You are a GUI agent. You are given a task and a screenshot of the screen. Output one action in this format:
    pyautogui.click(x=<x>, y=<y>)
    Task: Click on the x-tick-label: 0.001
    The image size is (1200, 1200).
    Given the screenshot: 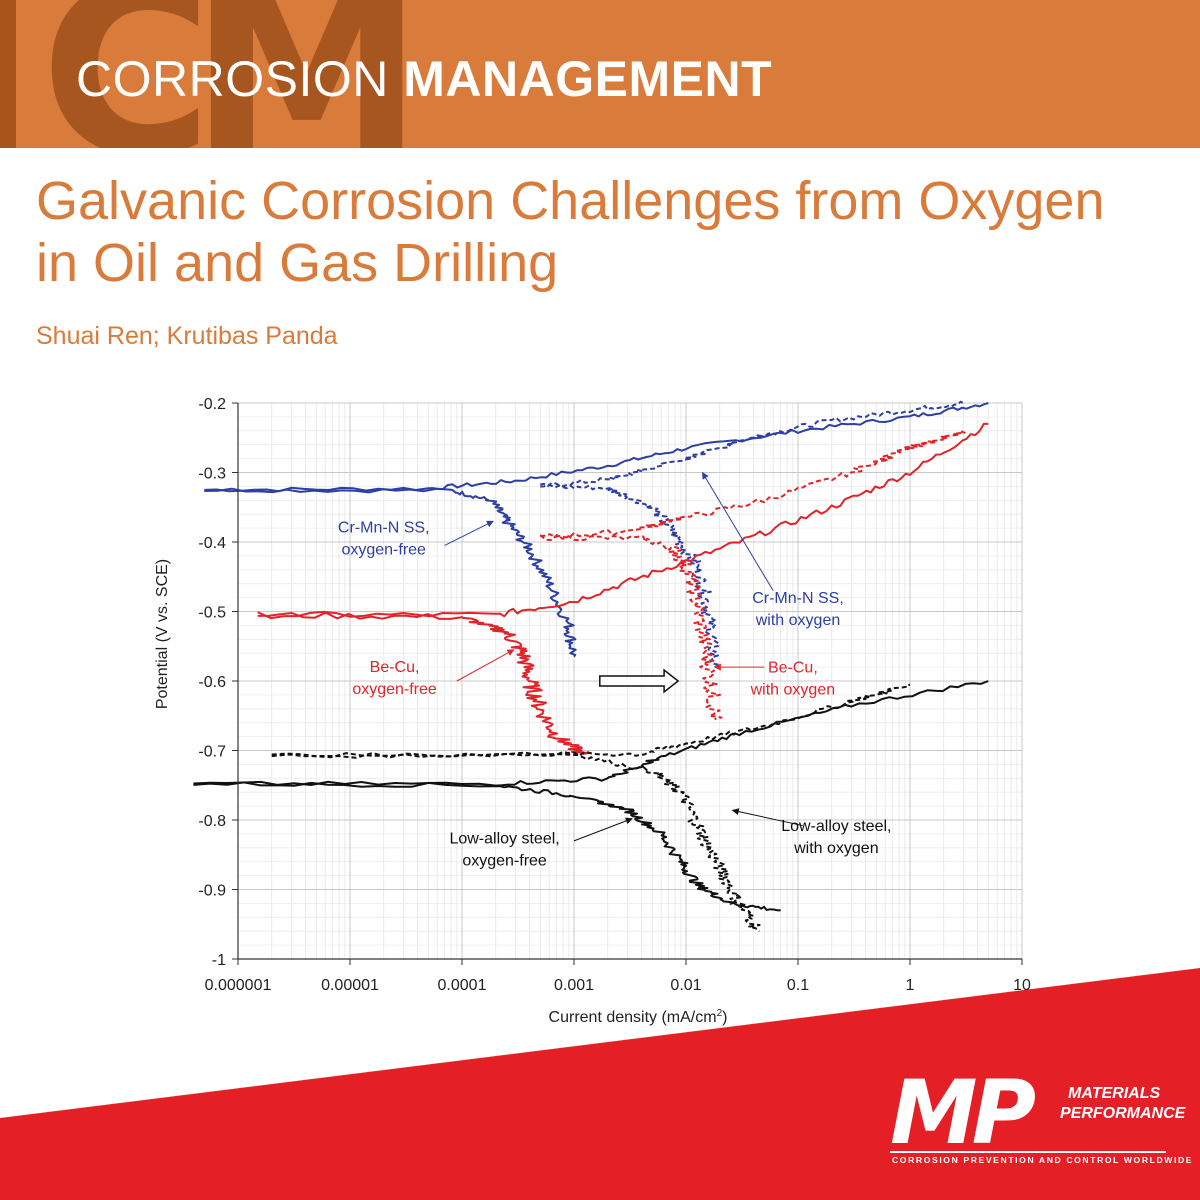 What is the action you would take?
    pyautogui.click(x=574, y=985)
    